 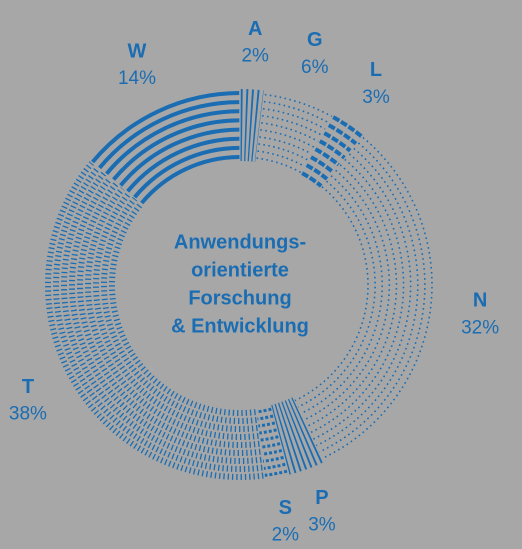 What do you see at coordinates (376, 70) in the screenshot?
I see `category-label: L` at bounding box center [376, 70].